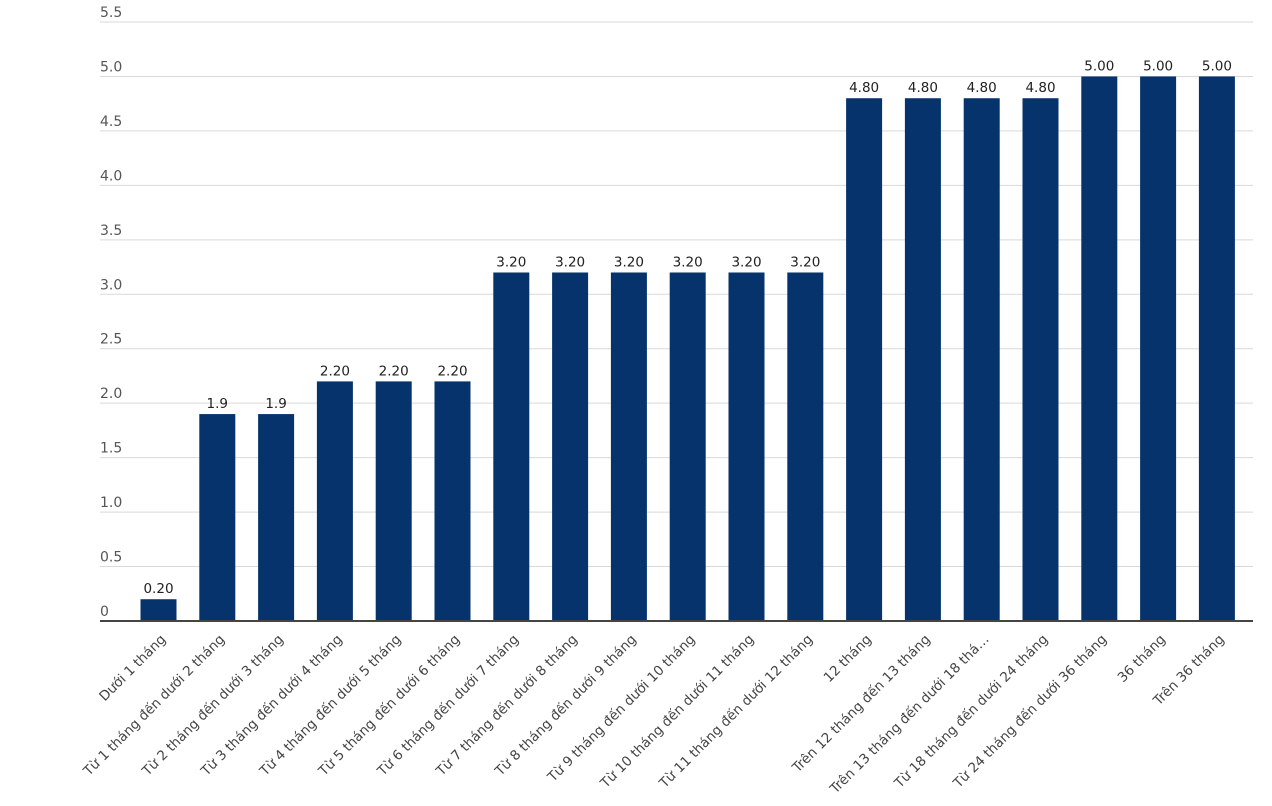 The width and height of the screenshot is (1272, 806). What do you see at coordinates (158, 589) in the screenshot?
I see `bar-value-label: 0.20` at bounding box center [158, 589].